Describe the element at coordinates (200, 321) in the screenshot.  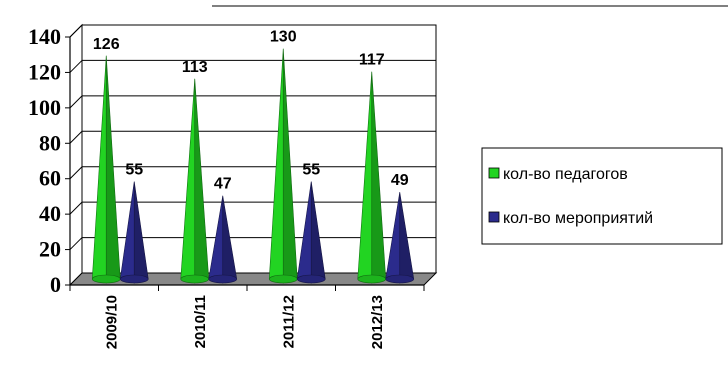
I see `x-tick-label: 2010/11` at that location.